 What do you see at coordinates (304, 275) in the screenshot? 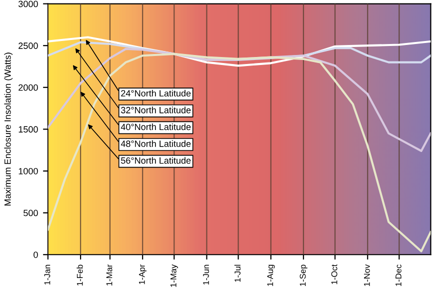
I see `x-tick-label: 1-Sep` at bounding box center [304, 275].